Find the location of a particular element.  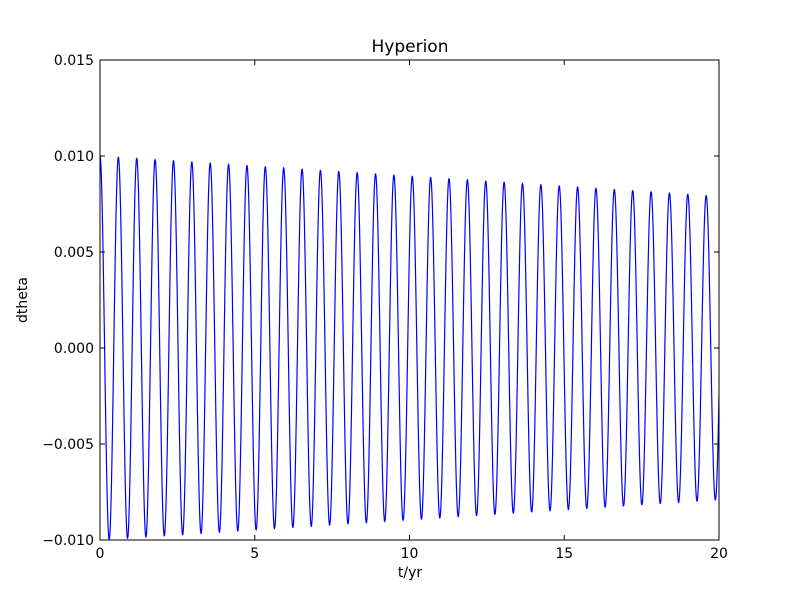

x-tick-label: 0 is located at coordinates (100, 554).